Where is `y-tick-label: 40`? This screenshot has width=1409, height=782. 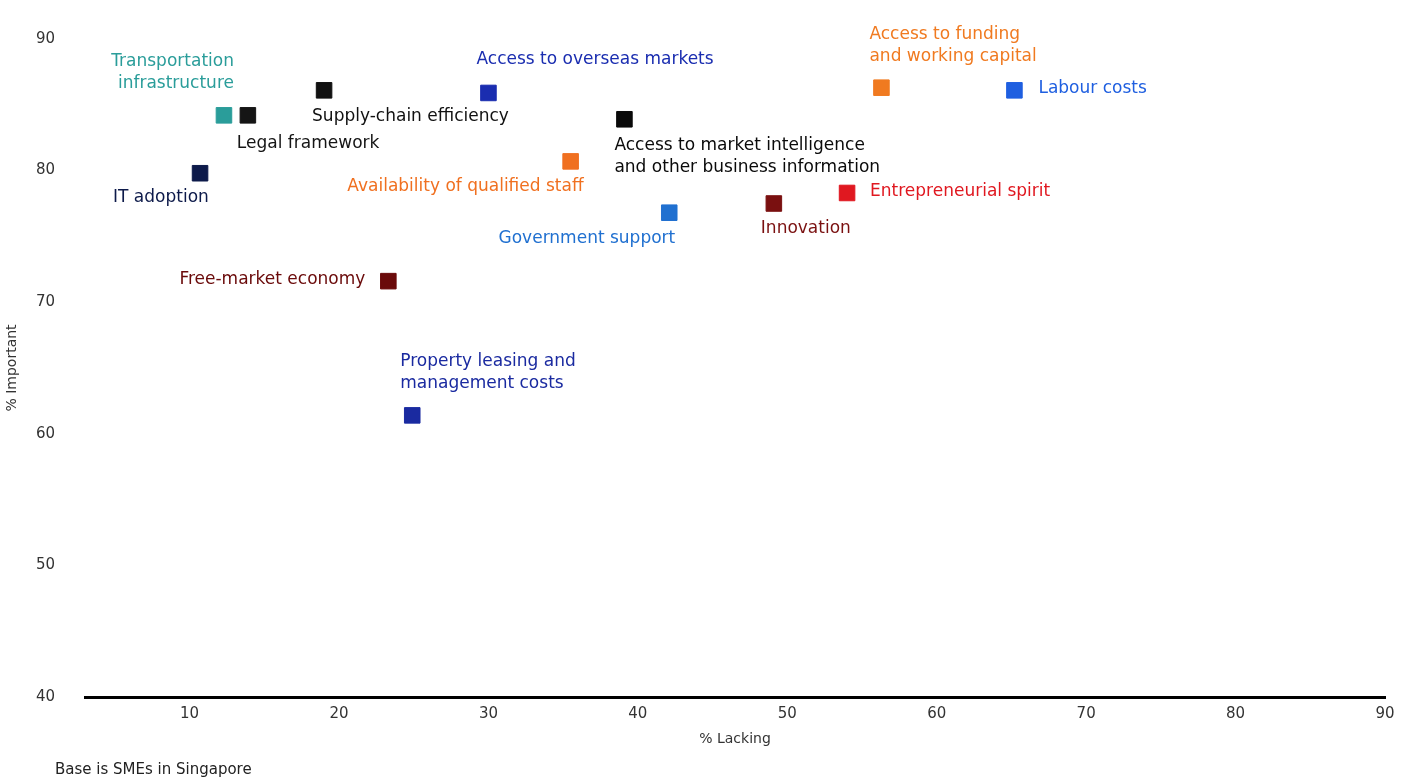
y-tick-label: 40 is located at coordinates (45, 695).